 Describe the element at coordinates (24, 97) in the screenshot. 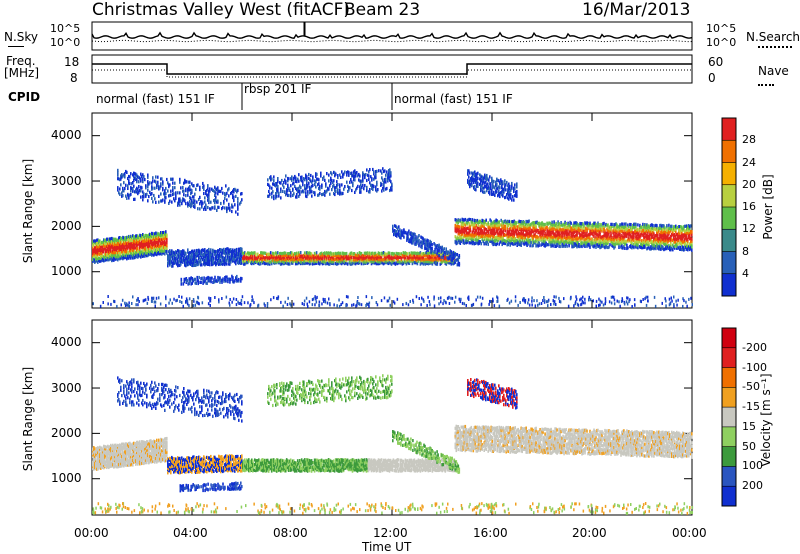

I see `cpid-label: CPID` at that location.